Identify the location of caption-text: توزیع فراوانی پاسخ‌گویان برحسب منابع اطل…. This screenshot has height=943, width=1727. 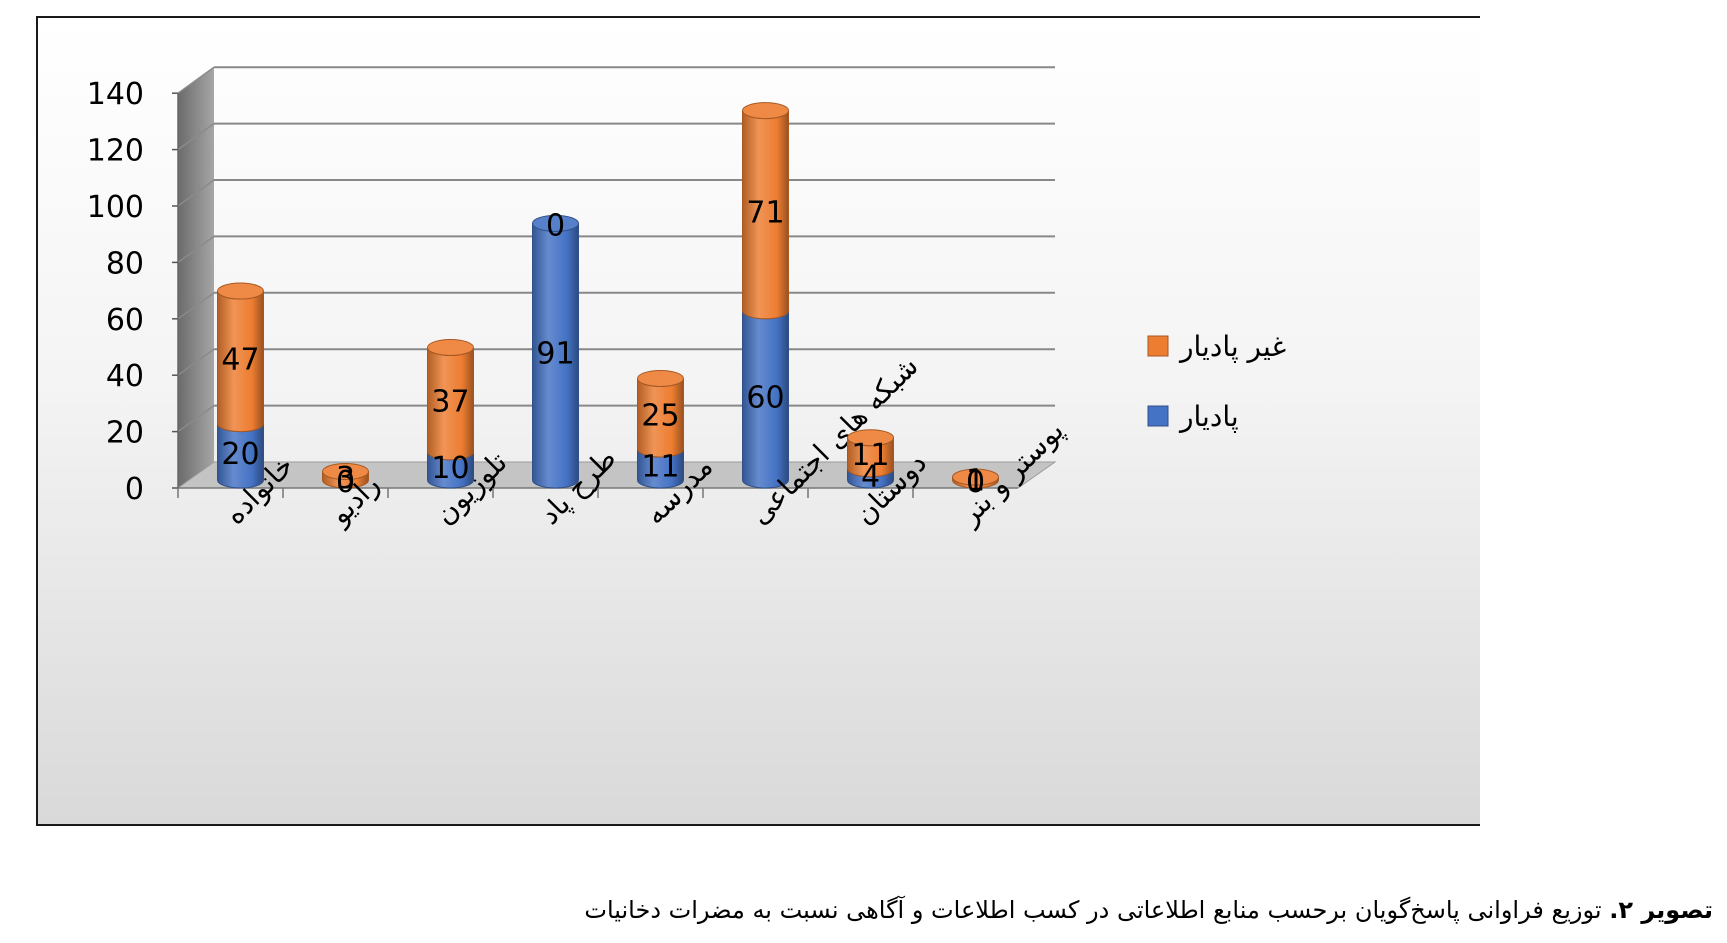
(1097, 910).